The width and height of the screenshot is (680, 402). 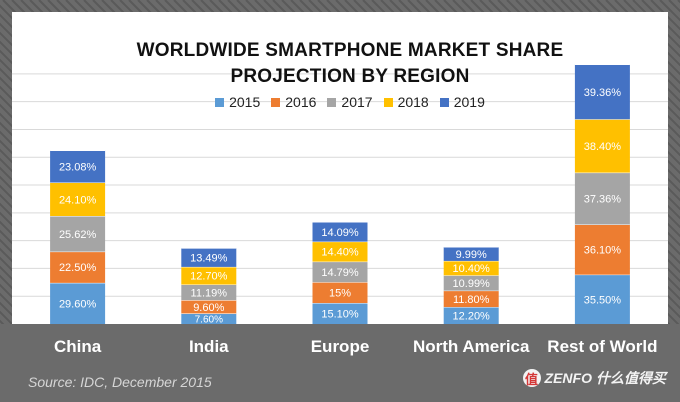 What do you see at coordinates (568, 378) in the screenshot?
I see `watermark-brand: ZENFO` at bounding box center [568, 378].